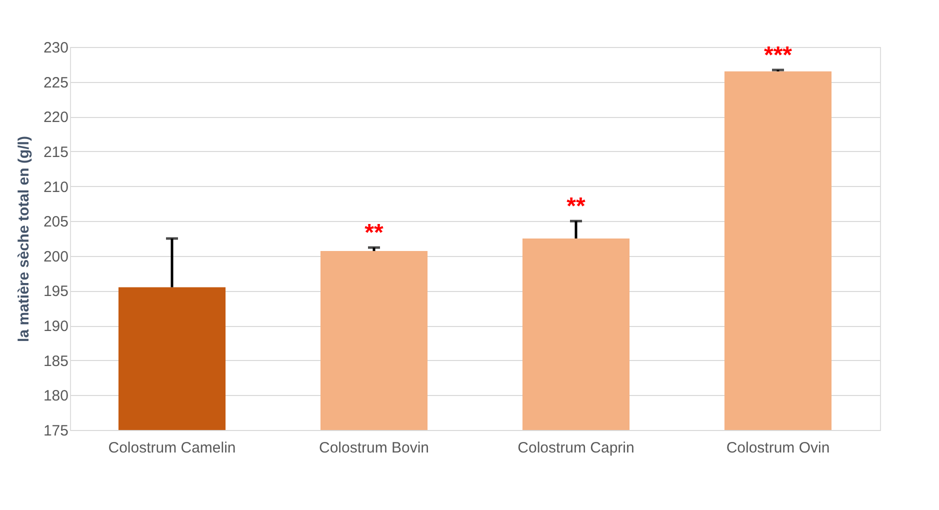 This screenshot has height=510, width=939. What do you see at coordinates (55, 117) in the screenshot?
I see `y-tick-label: 220` at bounding box center [55, 117].